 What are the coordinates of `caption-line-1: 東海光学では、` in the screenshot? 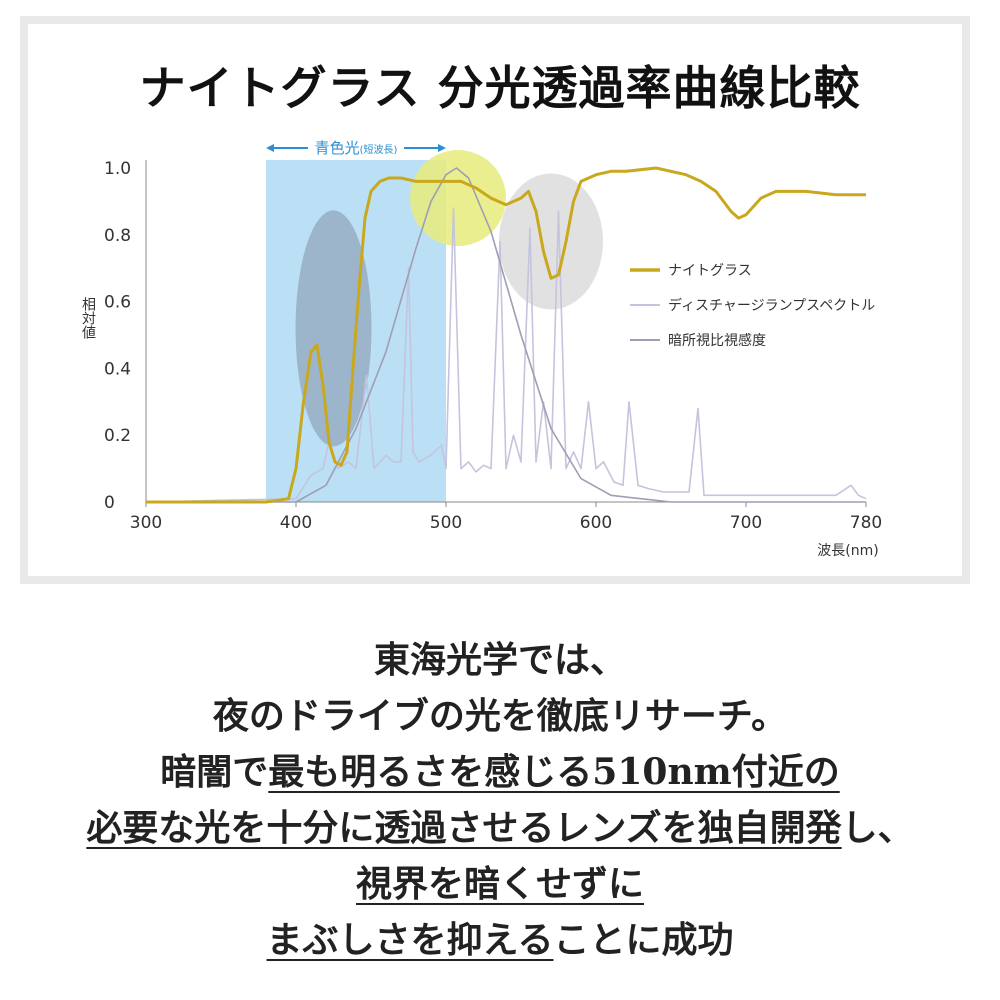 It's located at (499, 660).